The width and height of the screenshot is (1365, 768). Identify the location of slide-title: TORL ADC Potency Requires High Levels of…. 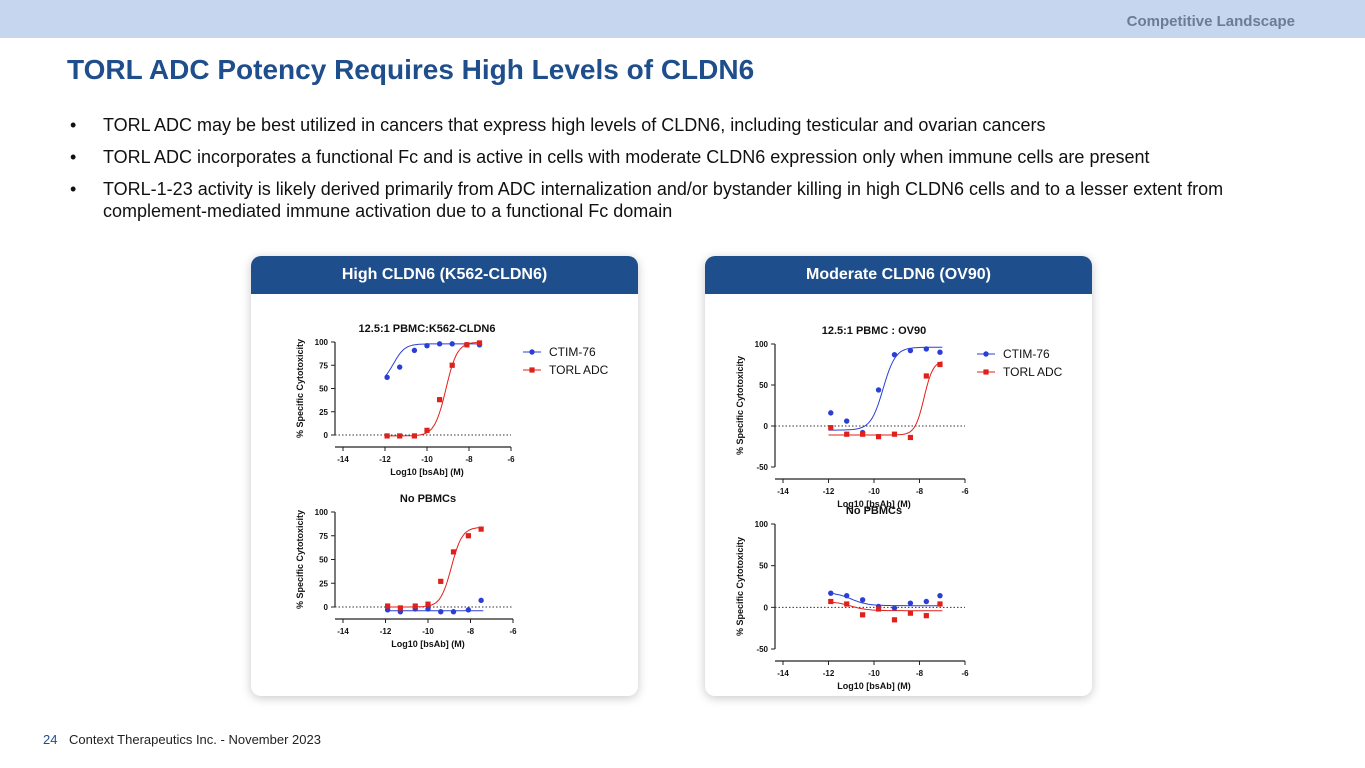
(411, 69).